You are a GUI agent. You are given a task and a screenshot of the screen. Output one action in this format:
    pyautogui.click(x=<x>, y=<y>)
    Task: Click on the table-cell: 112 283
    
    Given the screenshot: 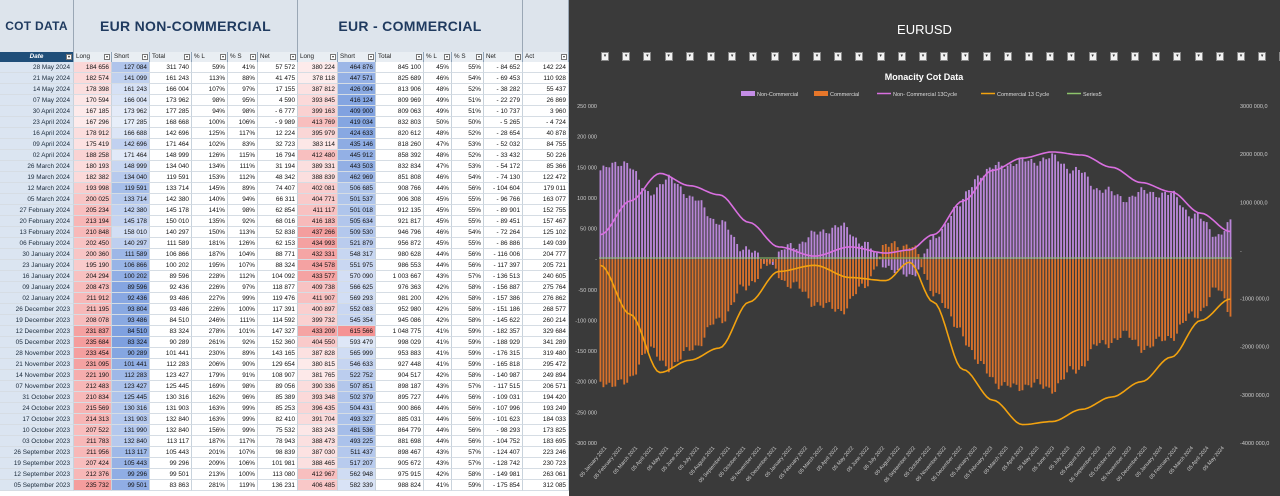 What is the action you would take?
    pyautogui.click(x=131, y=375)
    